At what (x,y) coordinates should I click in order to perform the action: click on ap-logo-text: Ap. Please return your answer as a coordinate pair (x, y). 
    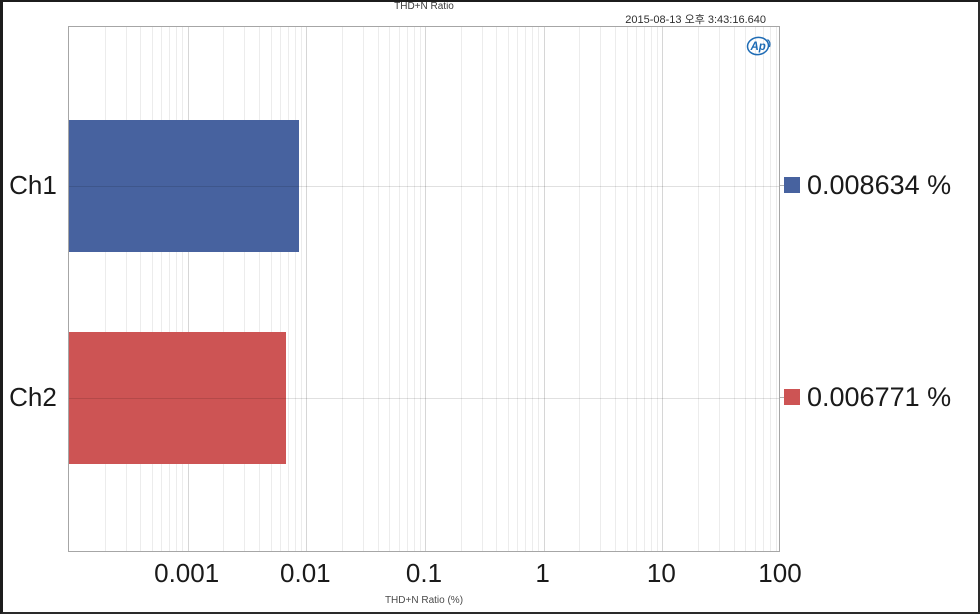
    Looking at the image, I should click on (758, 47).